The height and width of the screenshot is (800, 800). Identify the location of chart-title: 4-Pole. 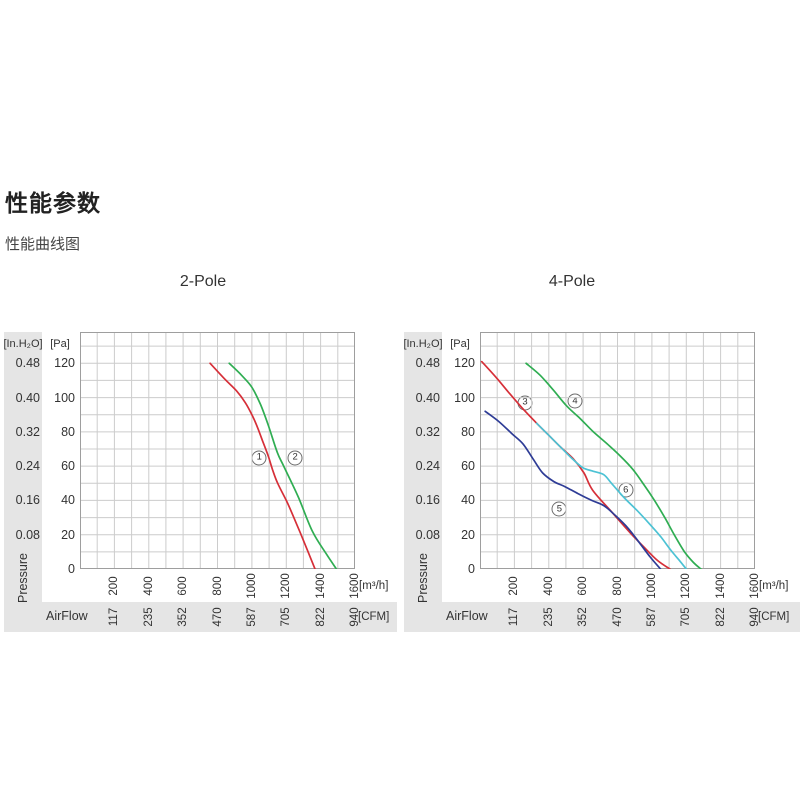
(572, 281).